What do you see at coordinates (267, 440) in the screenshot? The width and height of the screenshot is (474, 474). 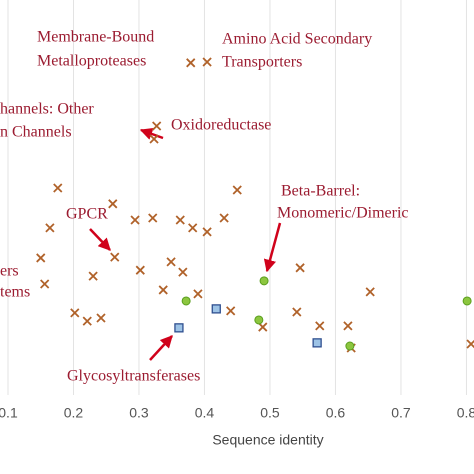 I see `x-axis-label: Sequence identity` at bounding box center [267, 440].